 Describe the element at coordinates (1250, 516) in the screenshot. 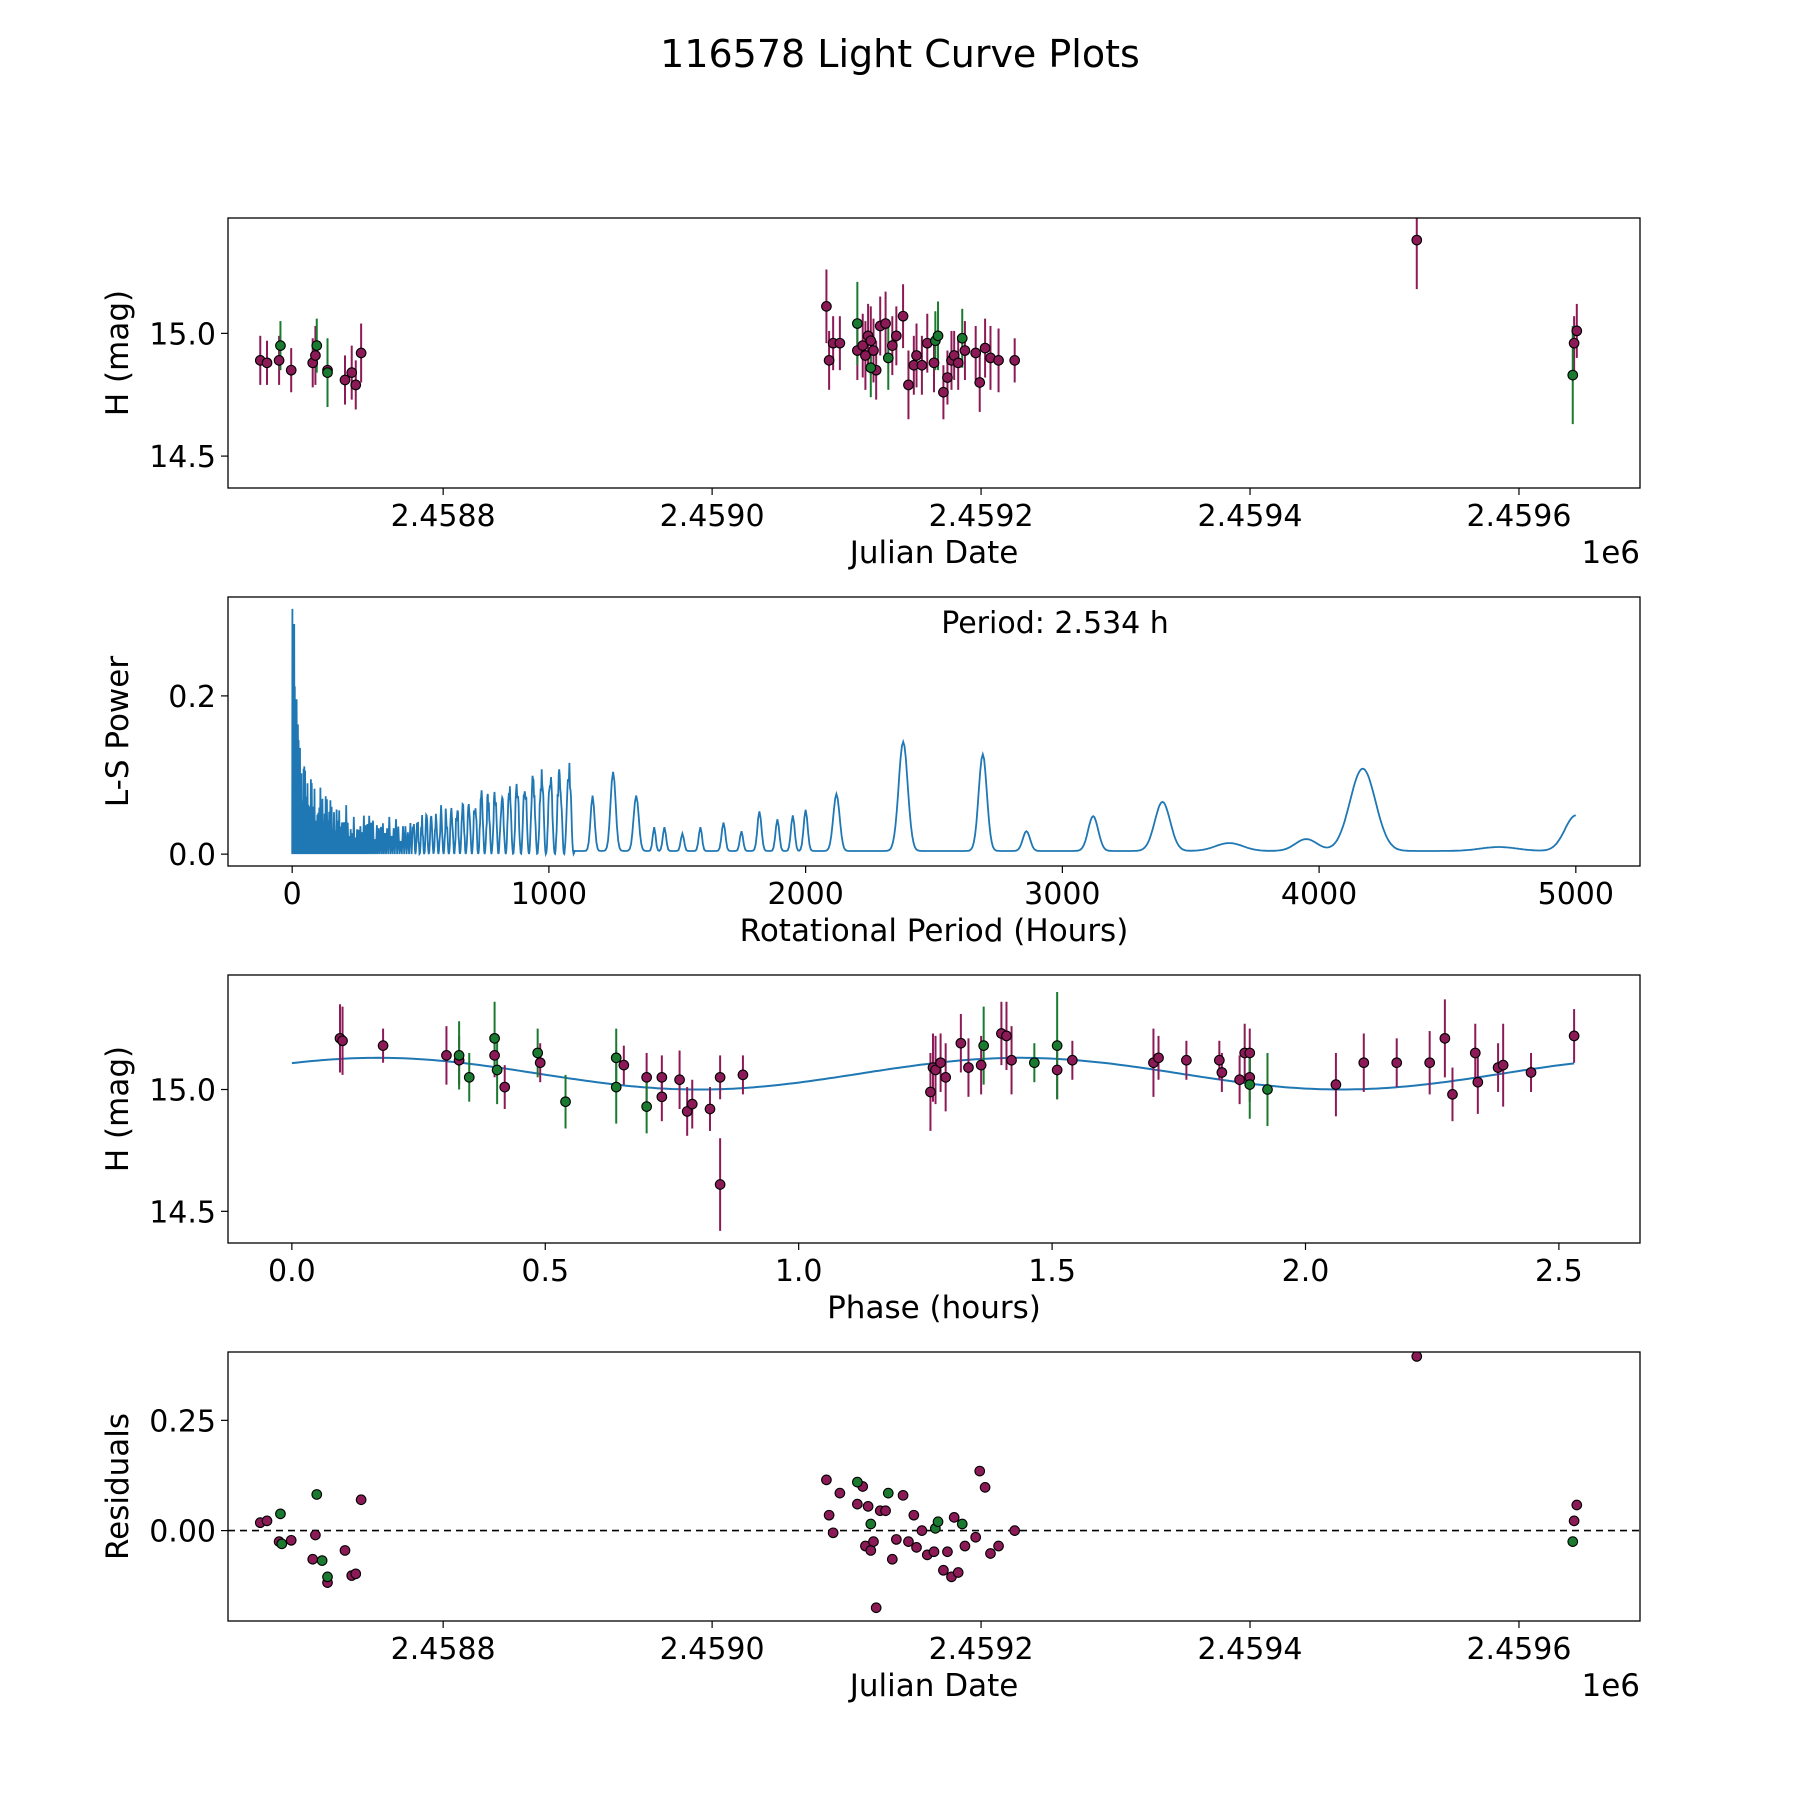

I see `light-curve-xtick-label: 2.4594` at that location.